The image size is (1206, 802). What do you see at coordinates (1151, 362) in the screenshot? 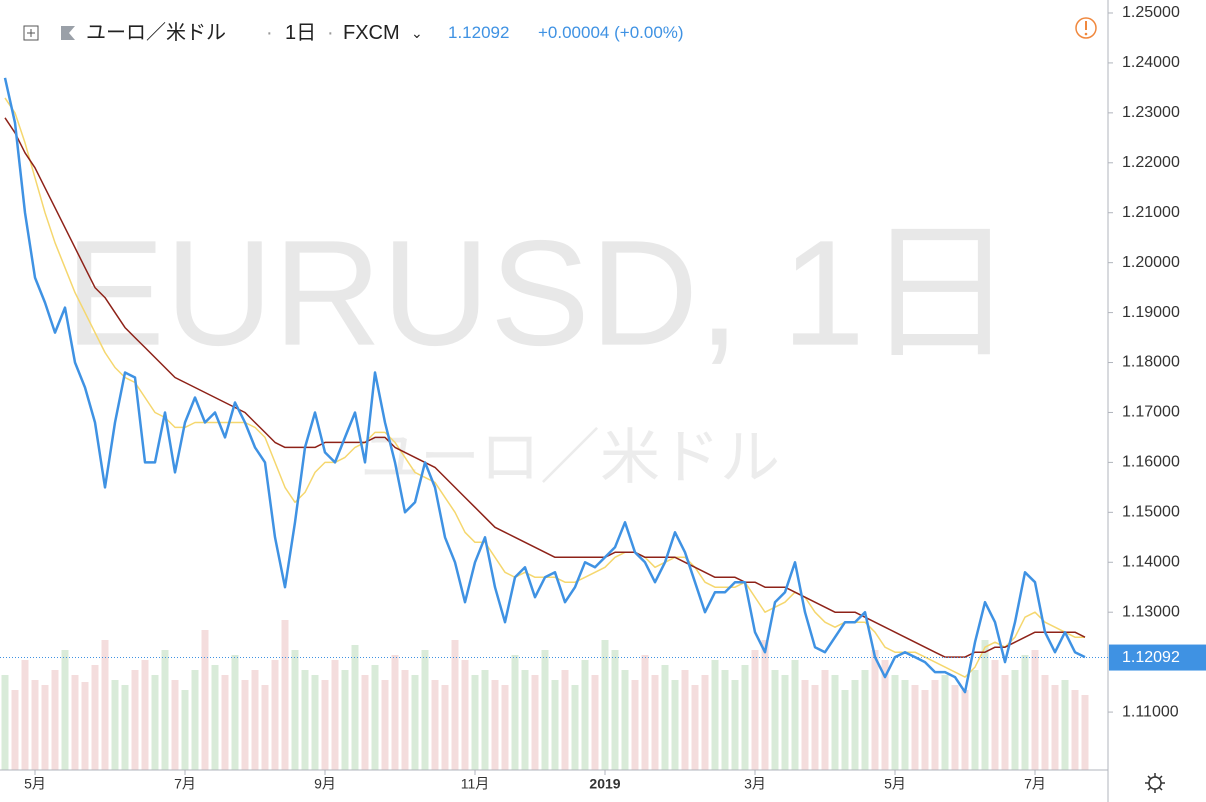
I see `y-tick-label: 1.18000` at bounding box center [1151, 362].